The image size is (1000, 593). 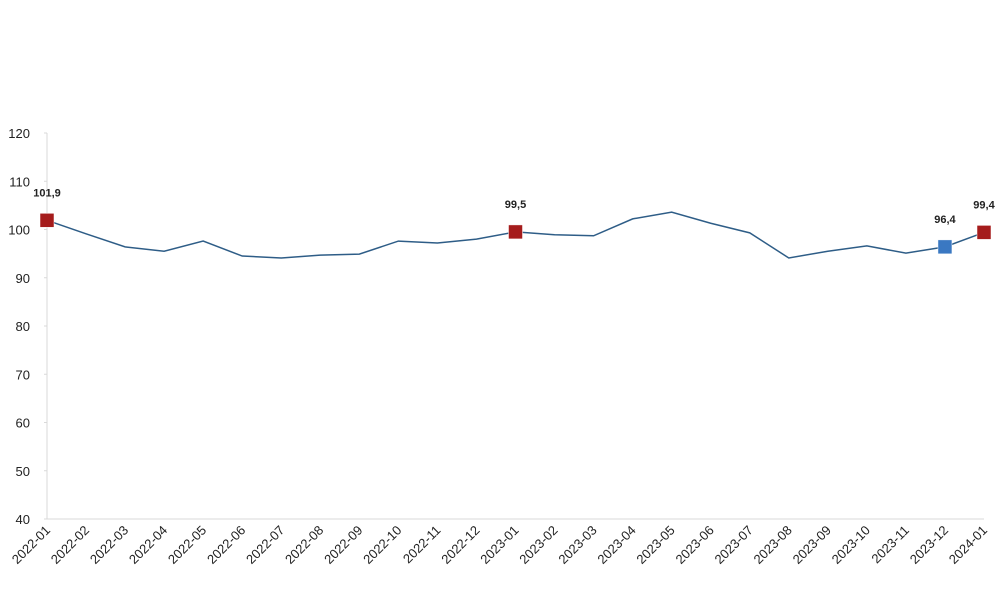 What do you see at coordinates (23, 423) in the screenshot?
I see `y-tick-label: 60` at bounding box center [23, 423].